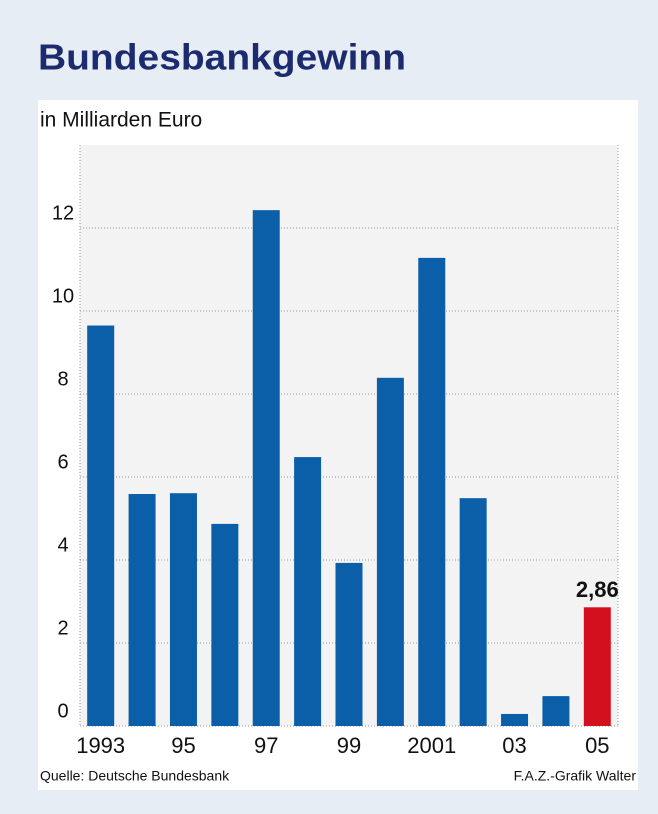 This screenshot has height=814, width=658. What do you see at coordinates (63, 213) in the screenshot?
I see `y-tick-label: 12` at bounding box center [63, 213].